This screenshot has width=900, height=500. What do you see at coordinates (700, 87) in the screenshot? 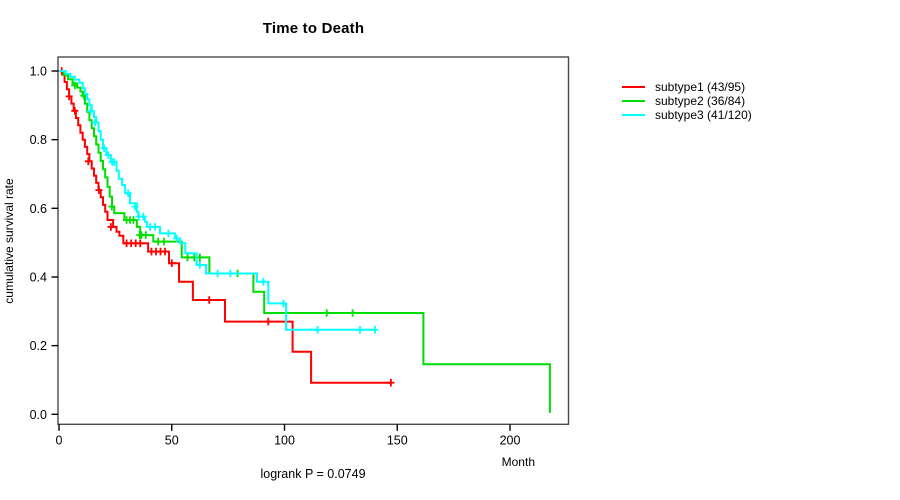
I see `legend-label-subtype1: subtype1 (43/95)` at bounding box center [700, 87].